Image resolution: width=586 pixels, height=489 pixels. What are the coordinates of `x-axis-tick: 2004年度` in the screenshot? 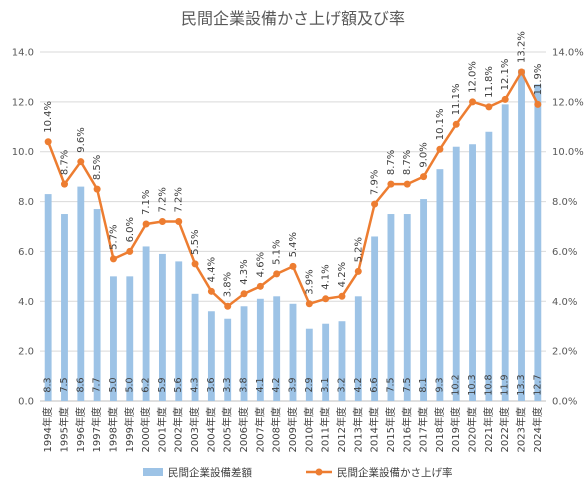 It's located at (210, 429).